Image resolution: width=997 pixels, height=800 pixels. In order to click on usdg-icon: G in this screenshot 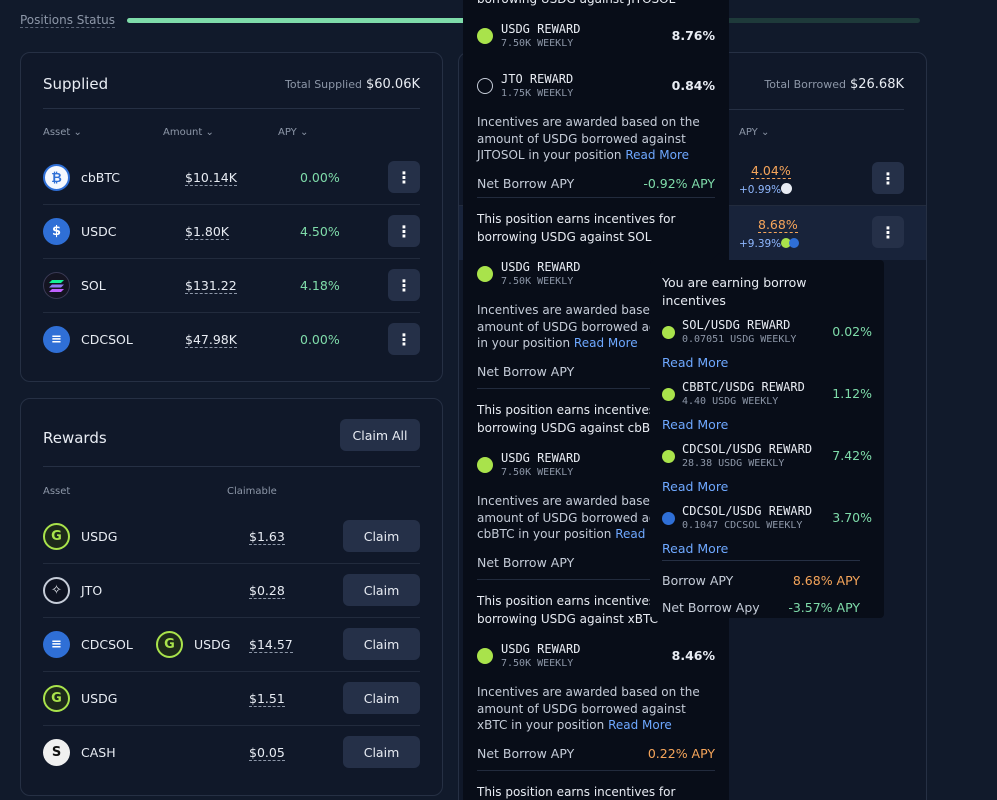, I will do `click(56, 536)`.